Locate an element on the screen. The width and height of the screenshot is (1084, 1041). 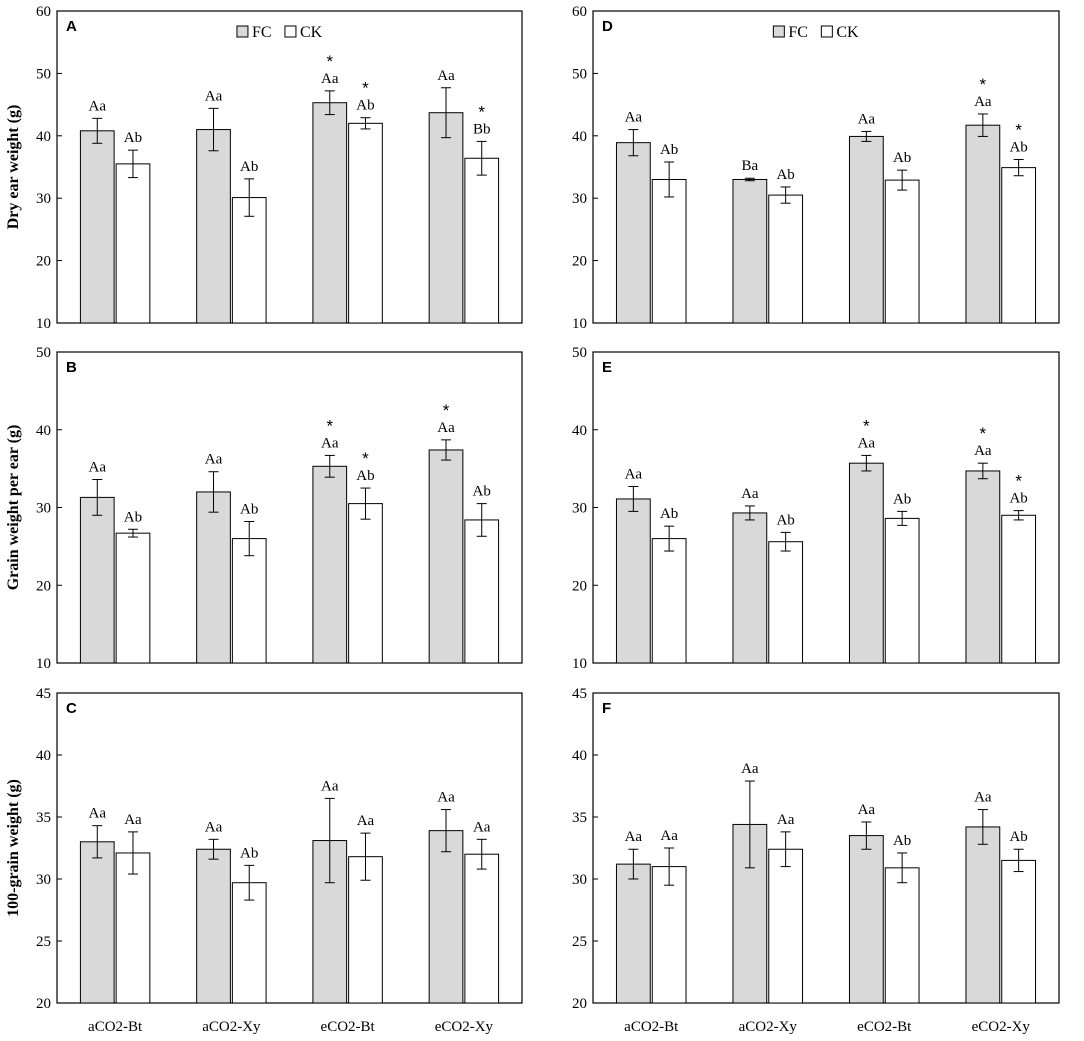
x-tick-label: eCO2-Bt is located at coordinates (884, 1027).